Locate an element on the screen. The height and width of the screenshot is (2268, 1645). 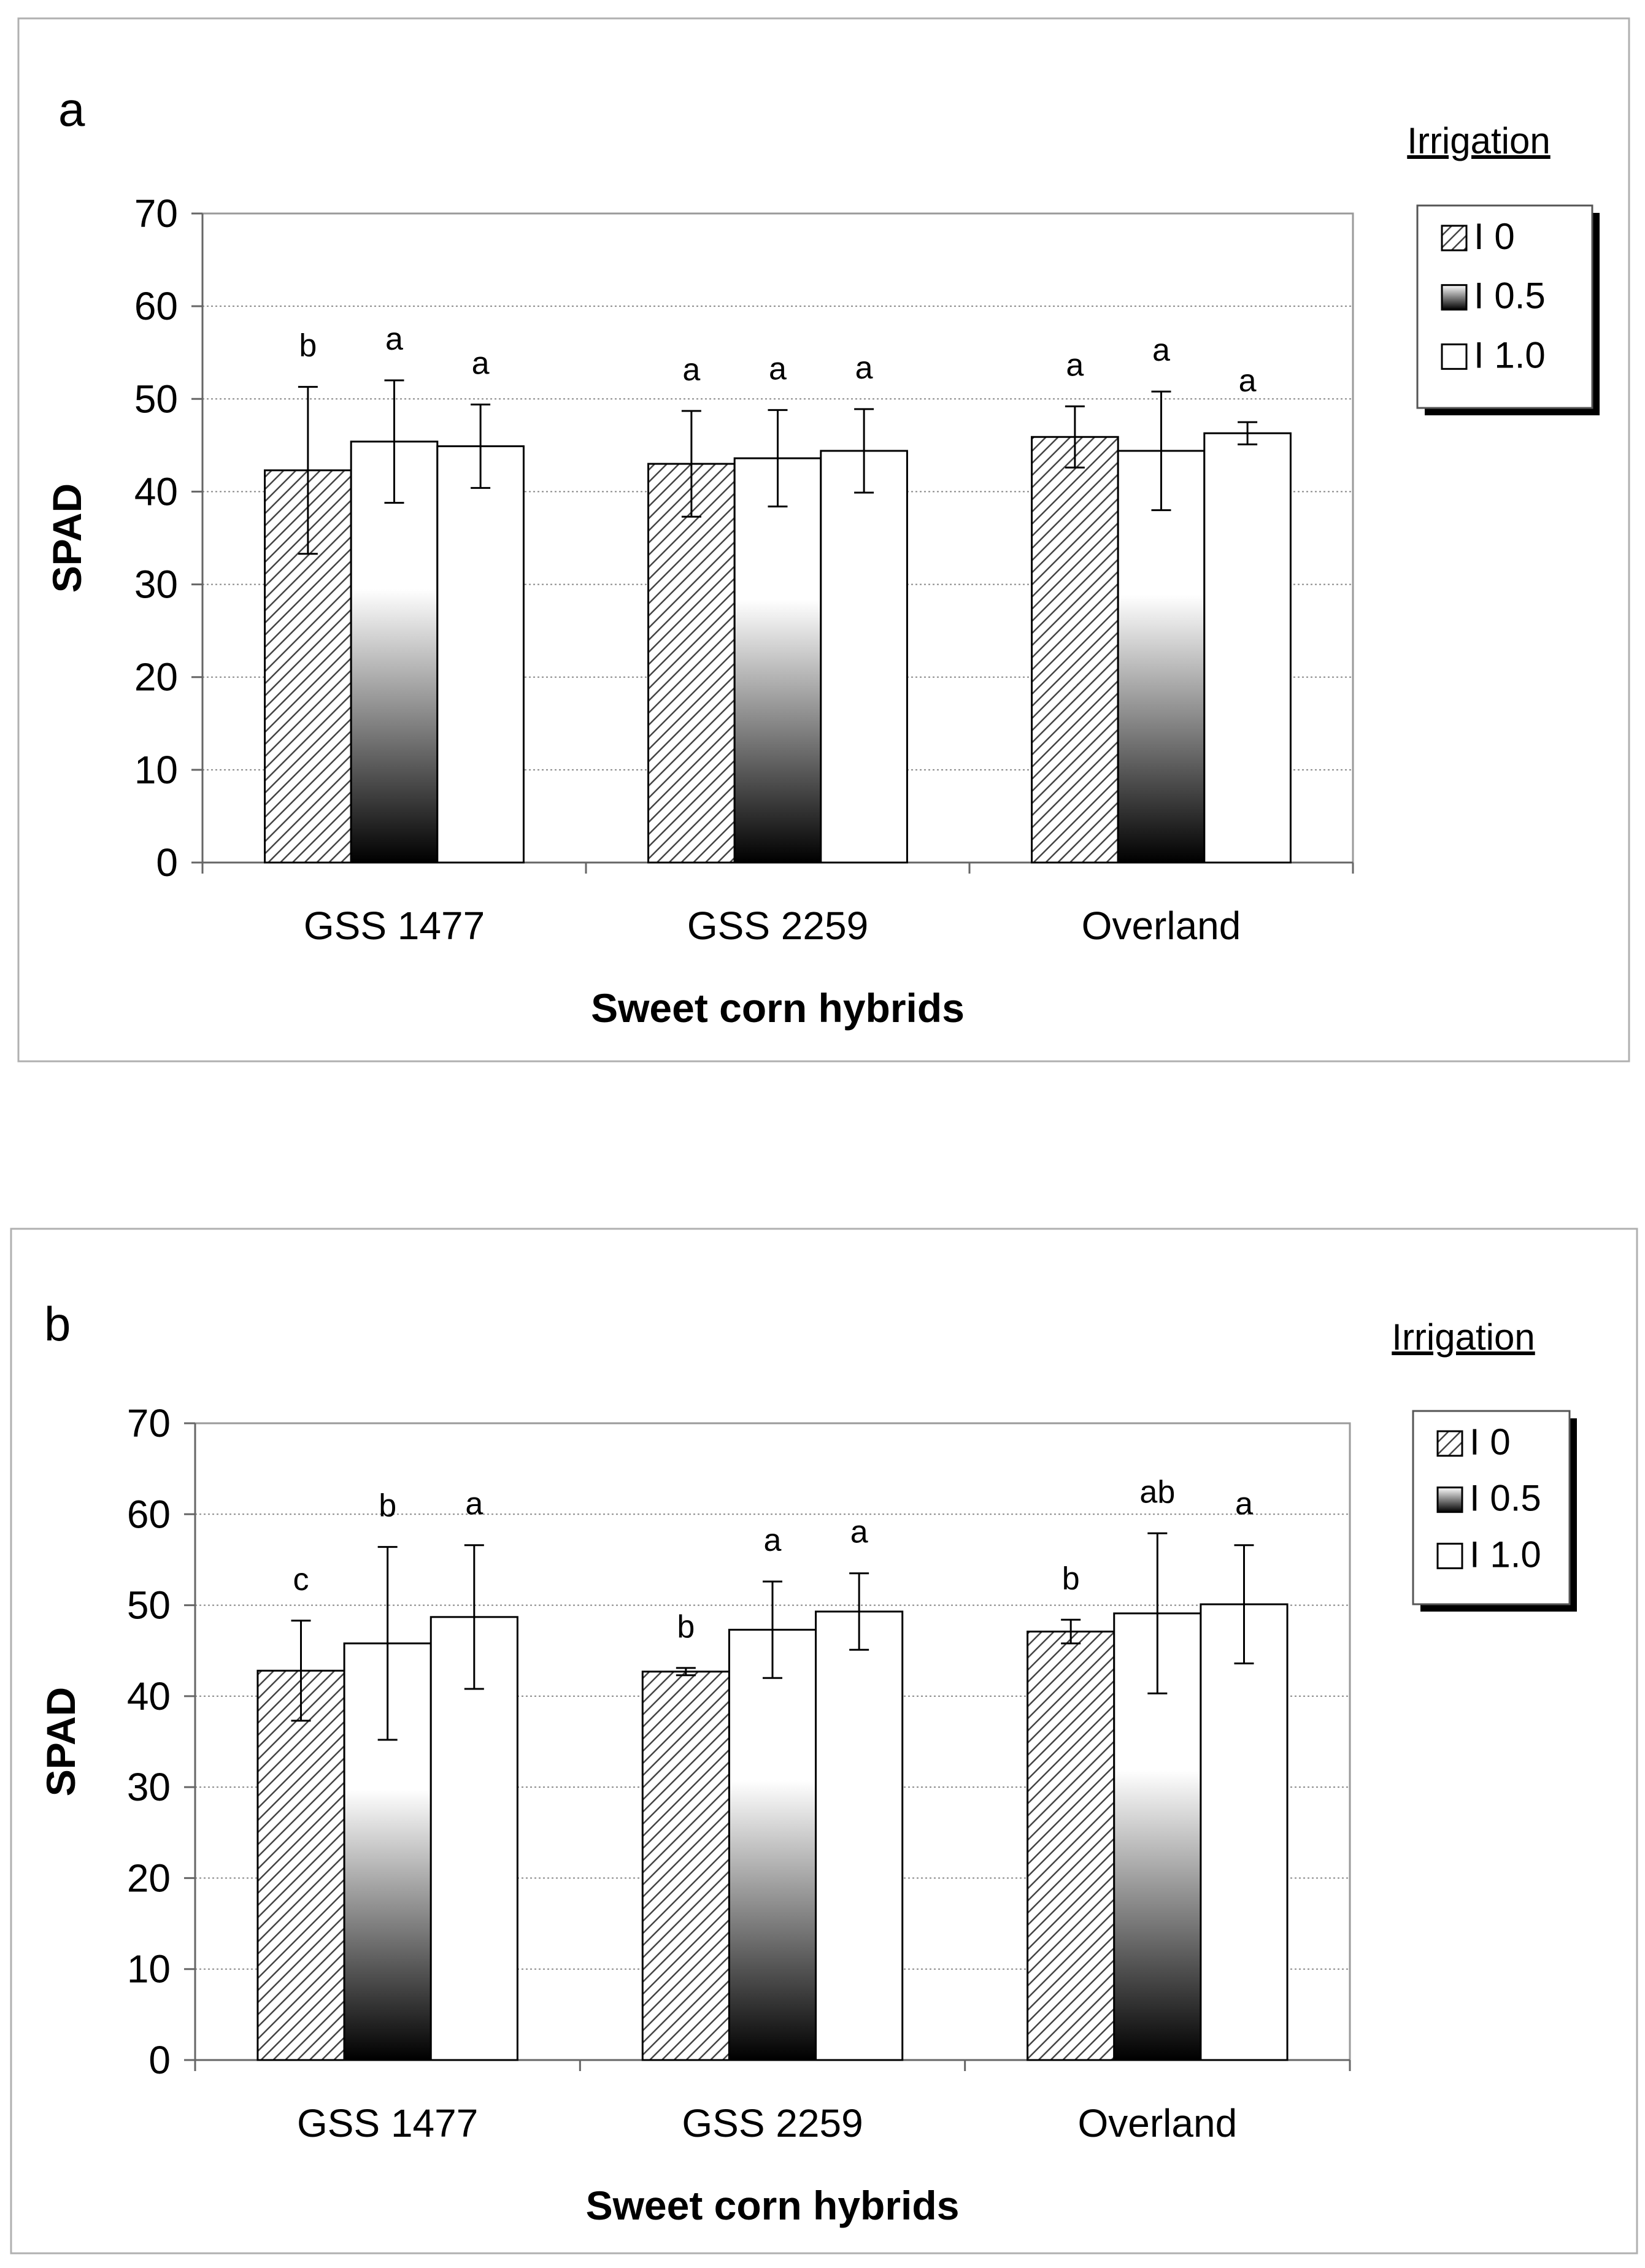
panel-letter: a is located at coordinates (71, 109).